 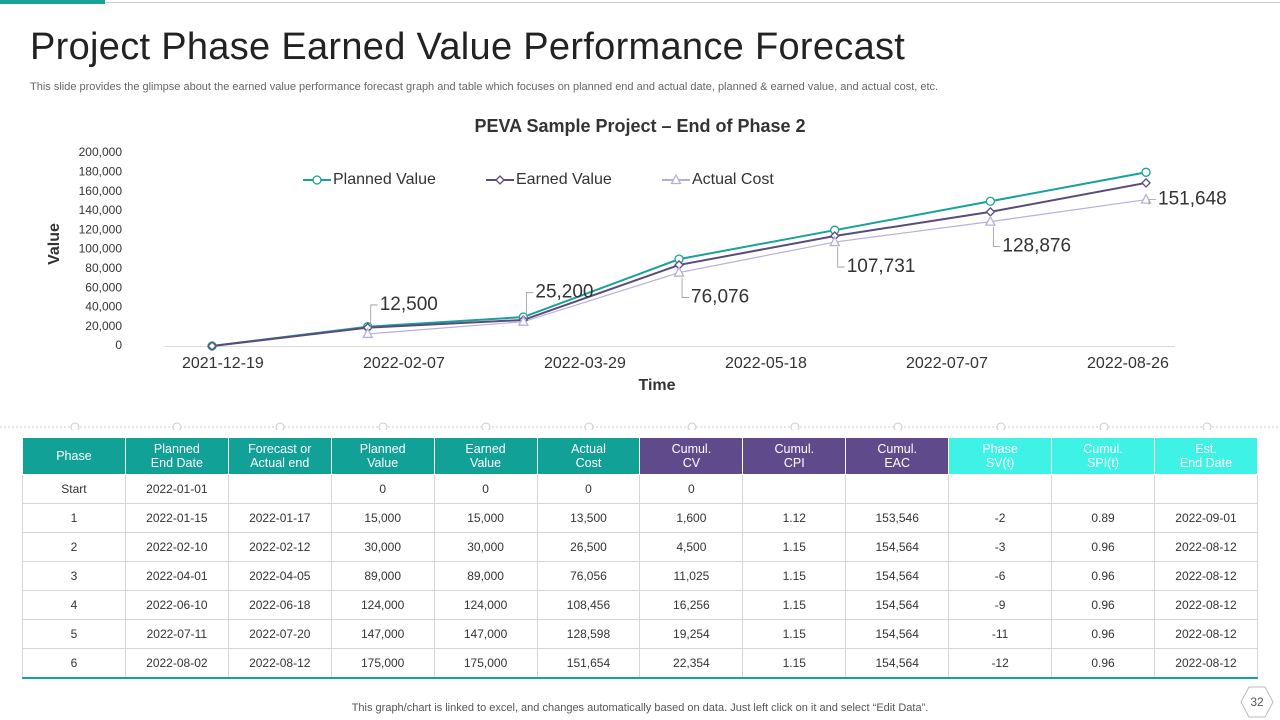 What do you see at coordinates (176, 489) in the screenshot?
I see `table-cell: 2022-01-01` at bounding box center [176, 489].